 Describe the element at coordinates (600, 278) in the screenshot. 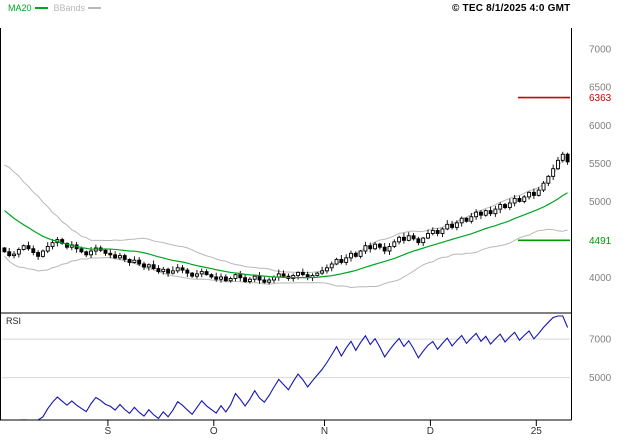

I see `y-axis-label: 4000` at that location.